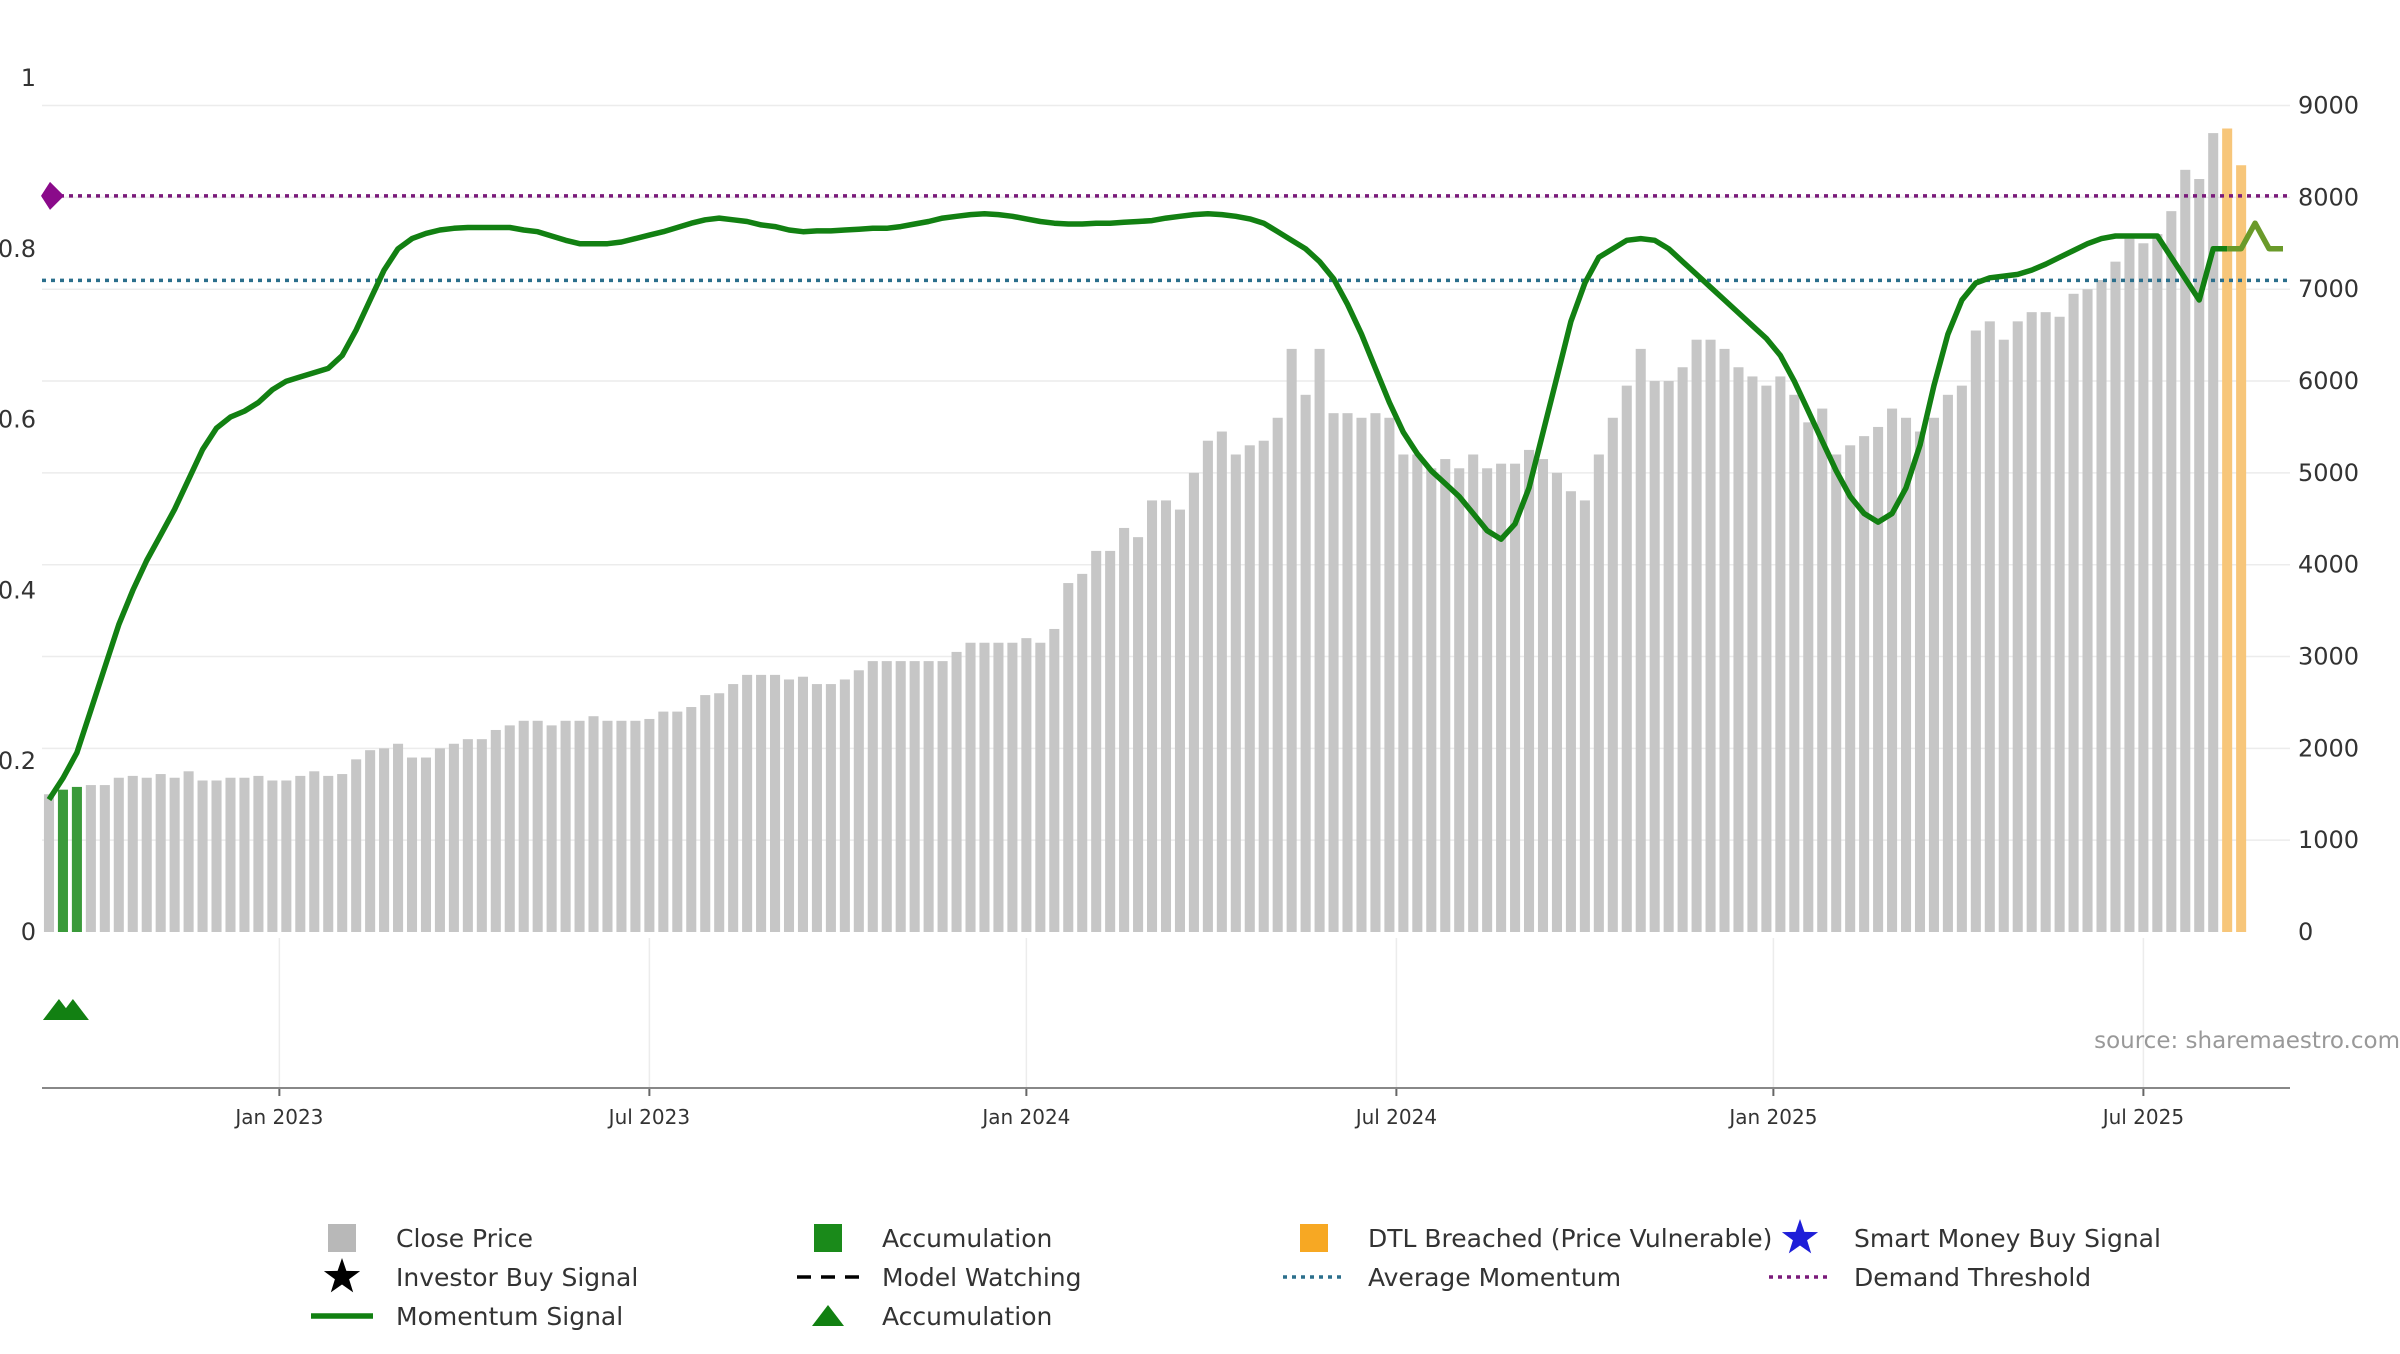 This screenshot has width=2400, height=1354. I want to click on legend-item: Momentum Signal, so click(467, 1316).